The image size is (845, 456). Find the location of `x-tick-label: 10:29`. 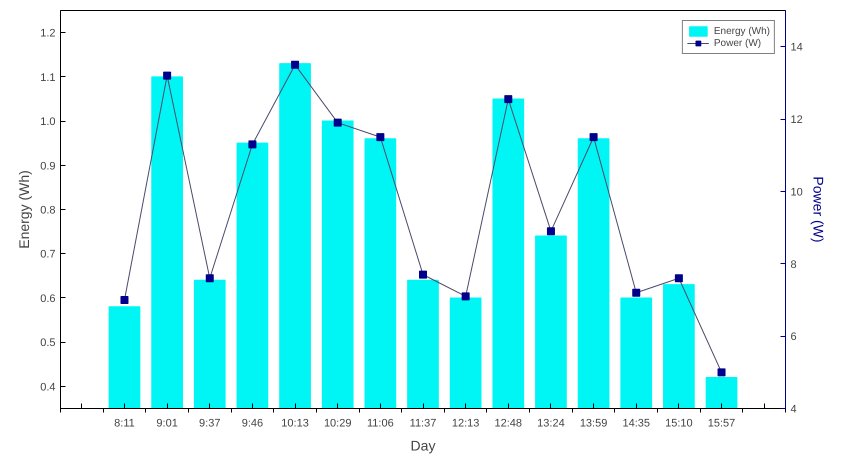

x-tick-label: 10:29 is located at coordinates (338, 424).